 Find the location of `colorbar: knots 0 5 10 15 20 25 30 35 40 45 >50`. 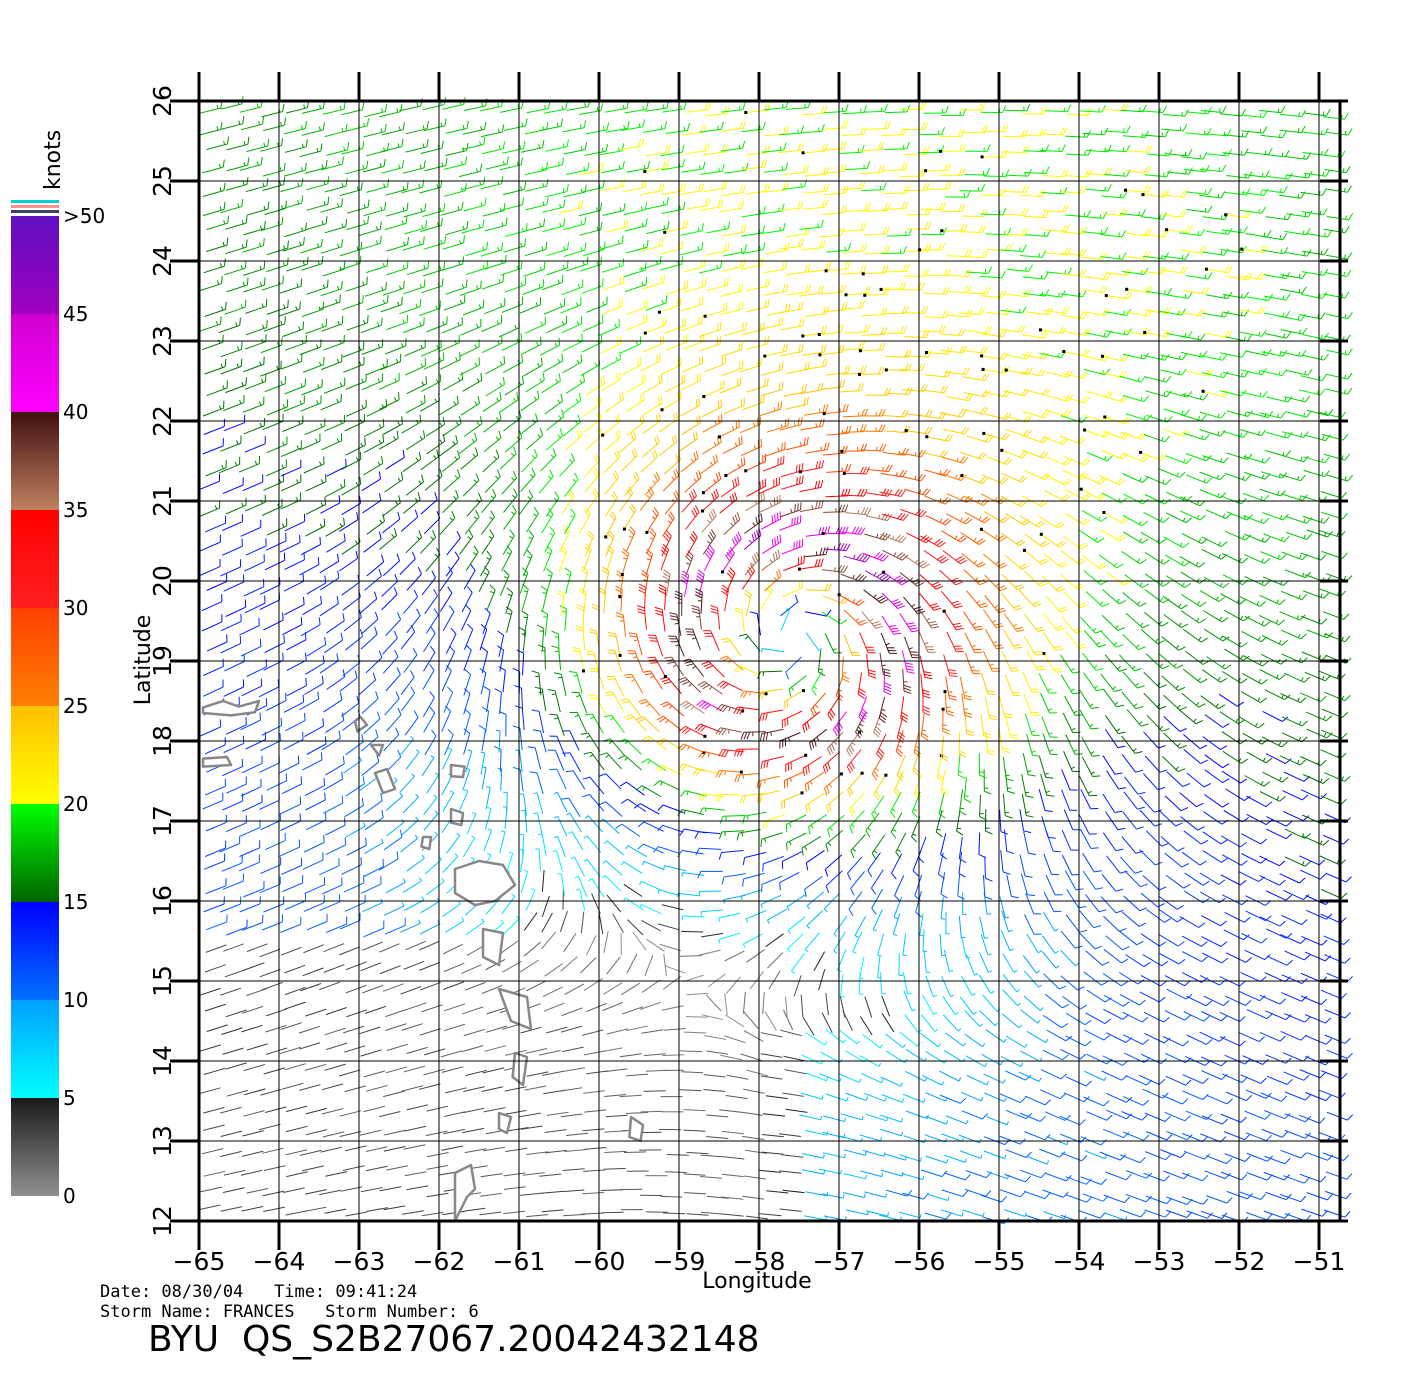

colorbar: knots 0 5 10 15 20 25 30 35 40 45 >50 is located at coordinates (58, 669).